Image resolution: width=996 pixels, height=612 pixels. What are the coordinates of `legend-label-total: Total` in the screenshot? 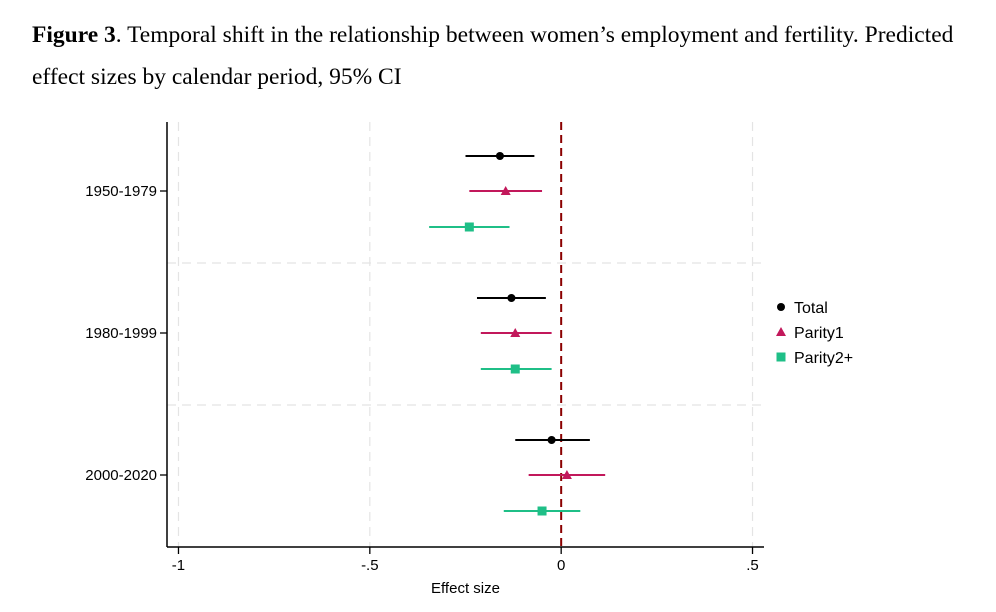 It's located at (811, 308).